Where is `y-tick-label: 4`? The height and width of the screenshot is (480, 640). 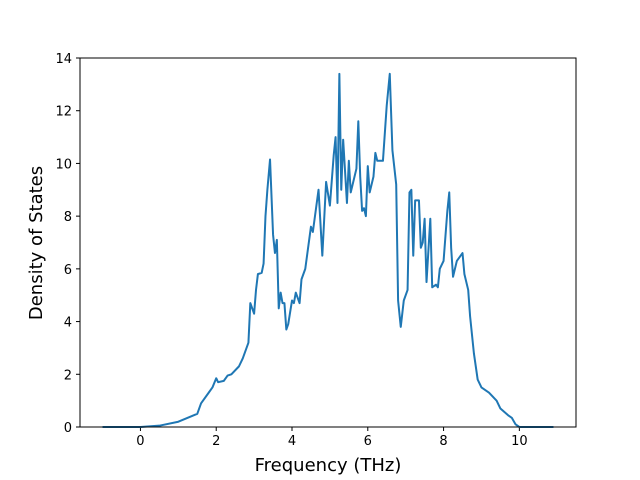 y-tick-label: 4 is located at coordinates (68, 323).